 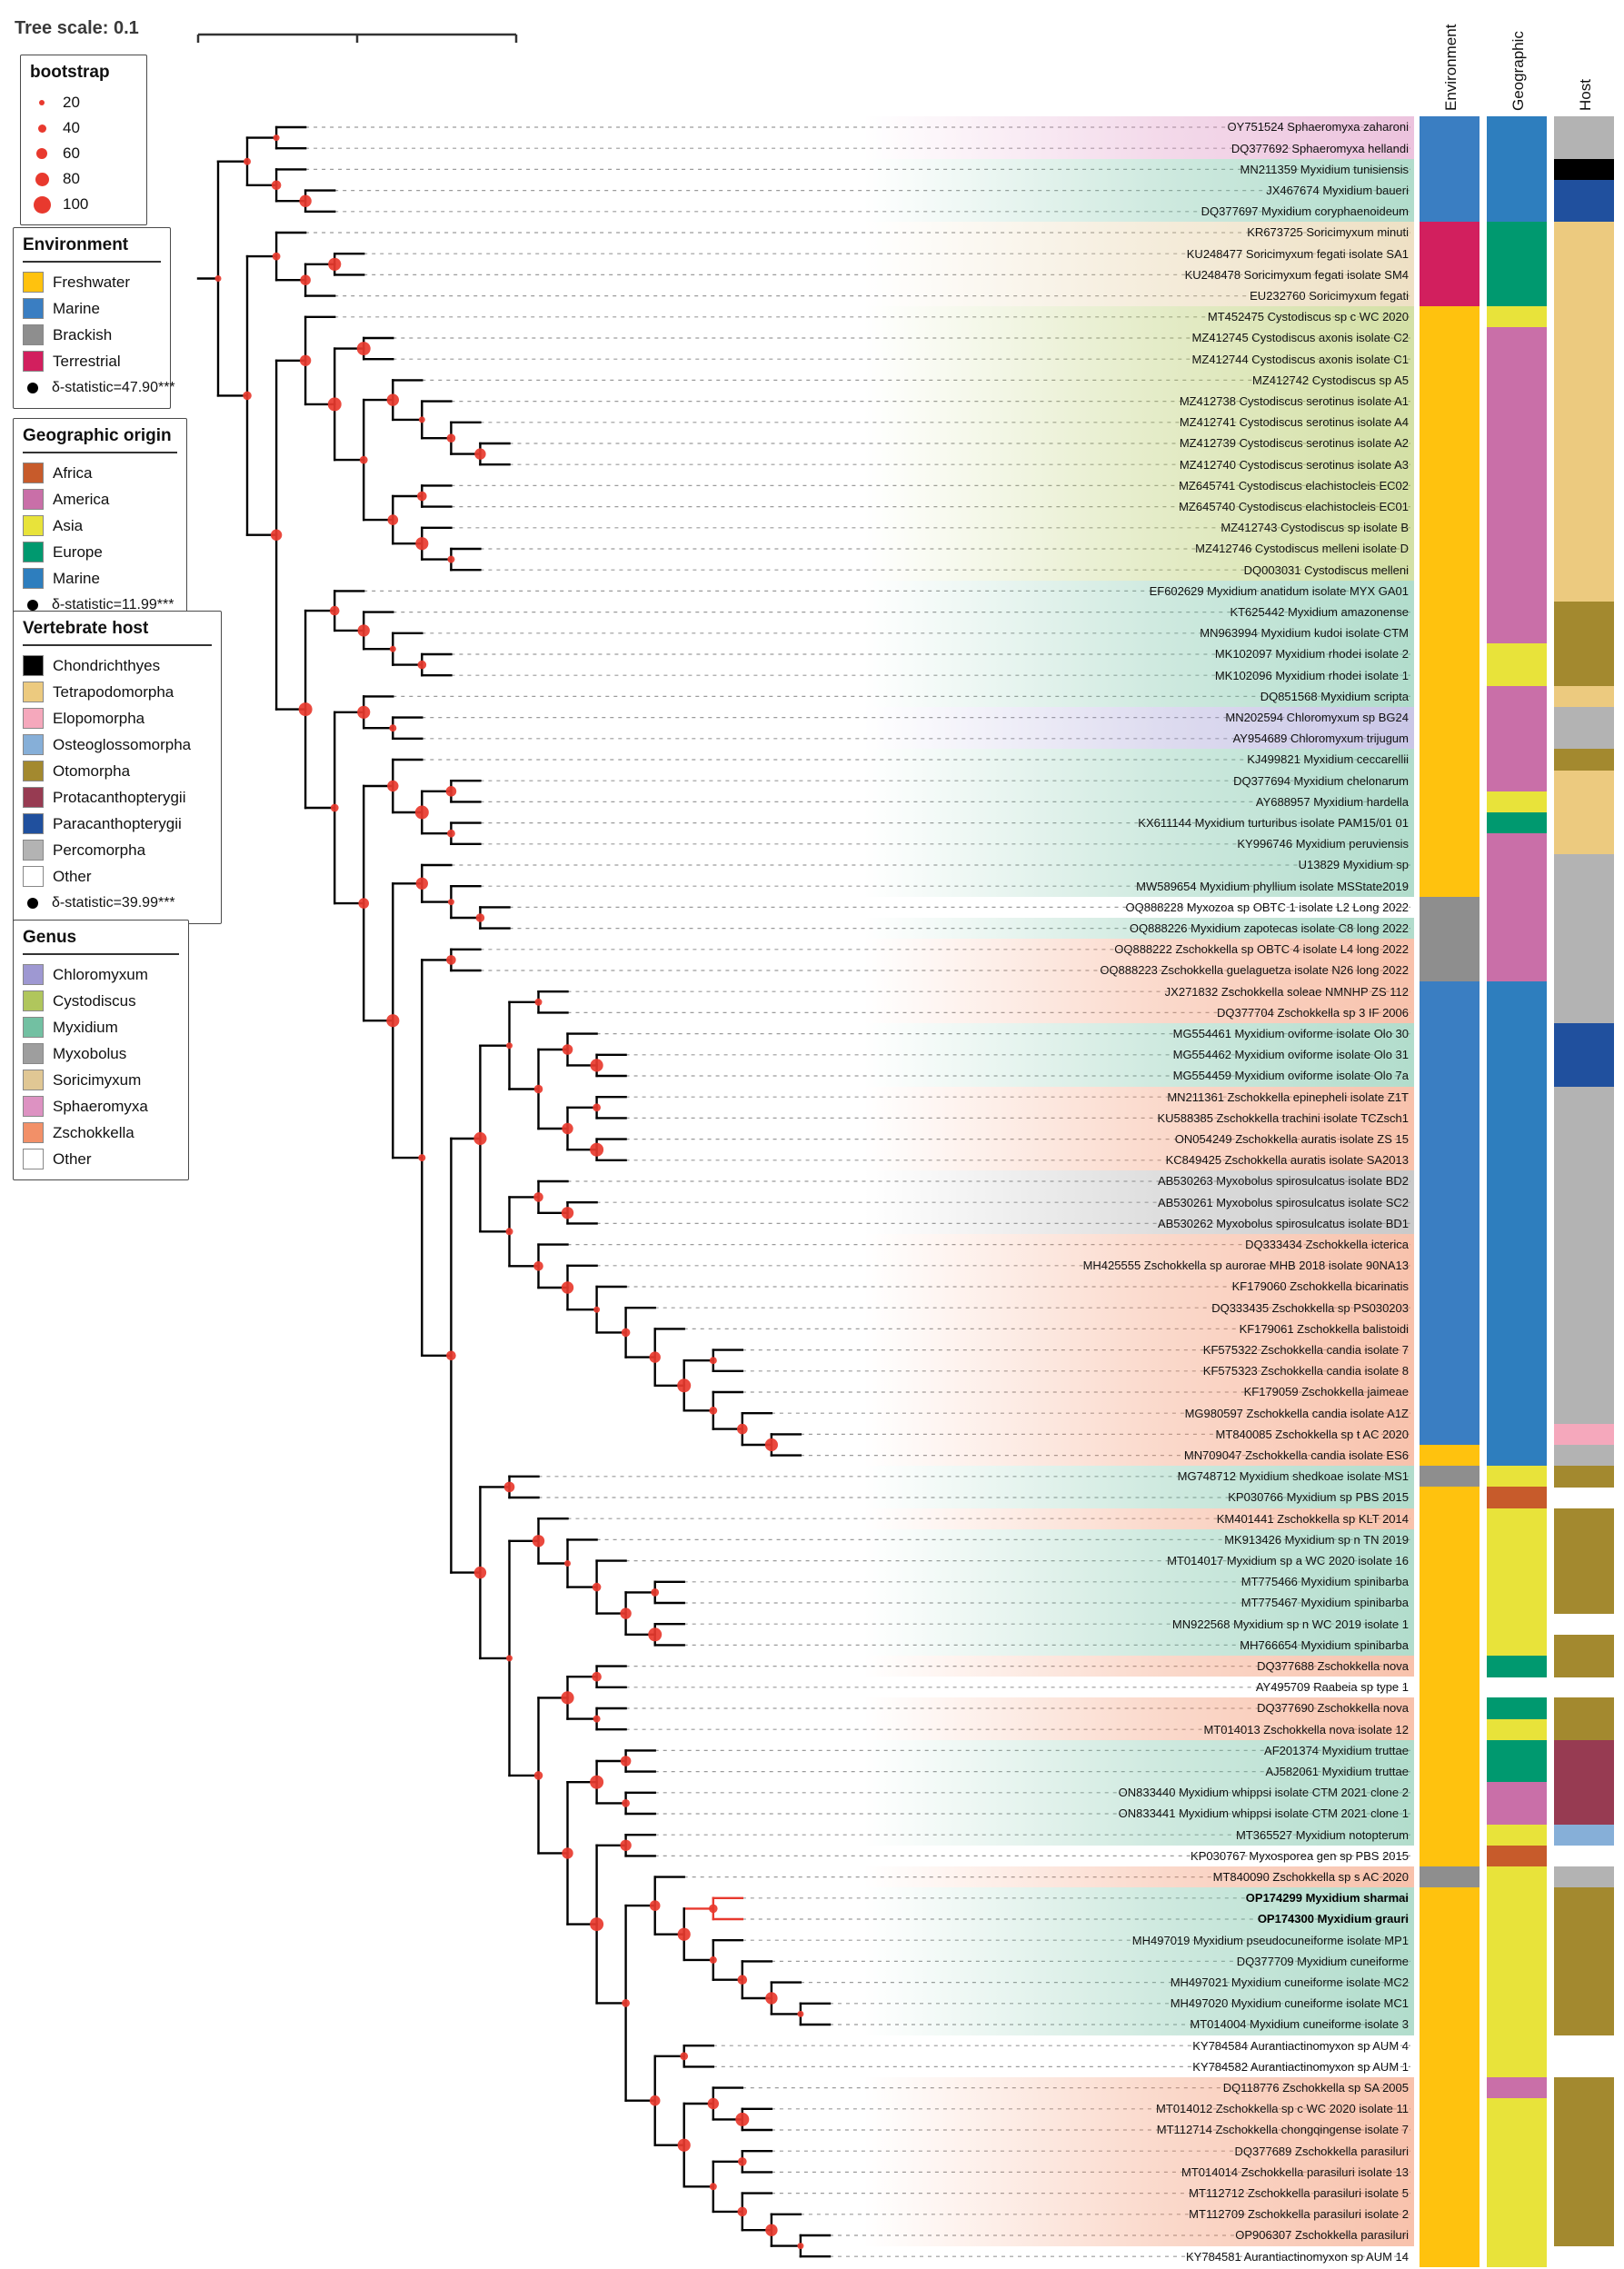 What do you see at coordinates (1138, 274) in the screenshot?
I see `taxon-label: KU248478 Soricimyxum fegati isolate SM4` at bounding box center [1138, 274].